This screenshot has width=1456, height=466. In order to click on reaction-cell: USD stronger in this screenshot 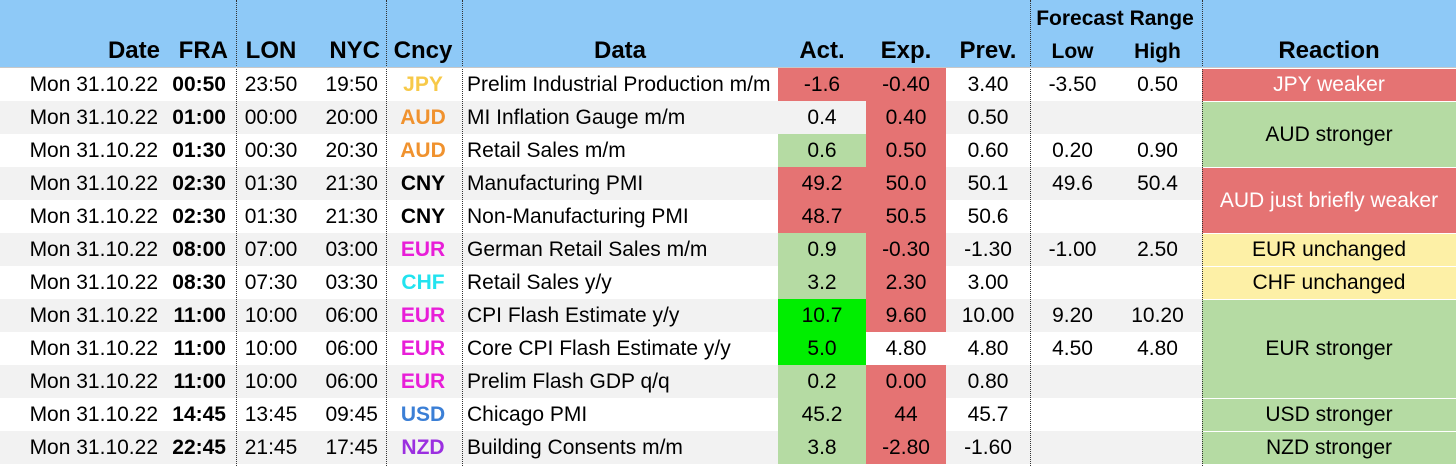, I will do `click(1329, 414)`.